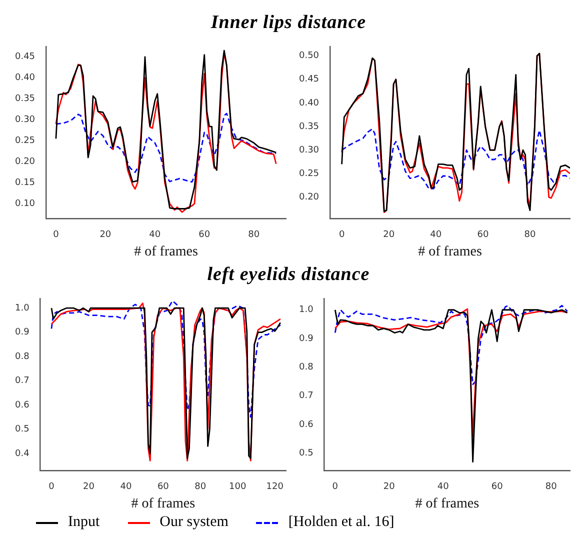  I want to click on chart-title: Inner lips distance, so click(288, 22).